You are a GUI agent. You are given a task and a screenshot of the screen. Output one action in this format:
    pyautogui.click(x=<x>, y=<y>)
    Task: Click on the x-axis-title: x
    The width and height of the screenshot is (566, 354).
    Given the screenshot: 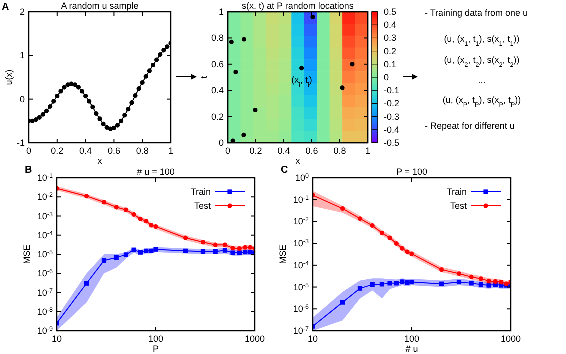 What is the action you would take?
    pyautogui.click(x=100, y=161)
    